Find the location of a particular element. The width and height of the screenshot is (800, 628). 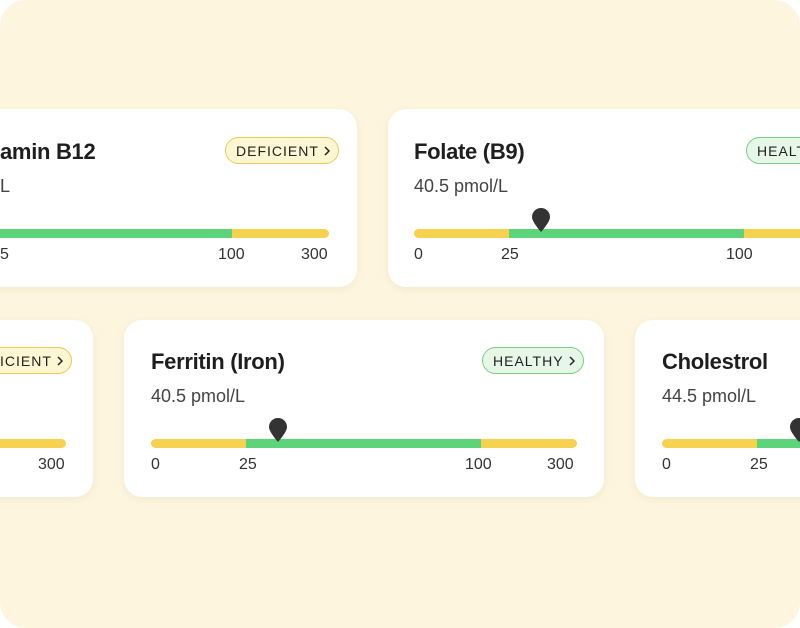

card: Cholestrol 44.5 pmol/L 0 25 is located at coordinates (717, 408).